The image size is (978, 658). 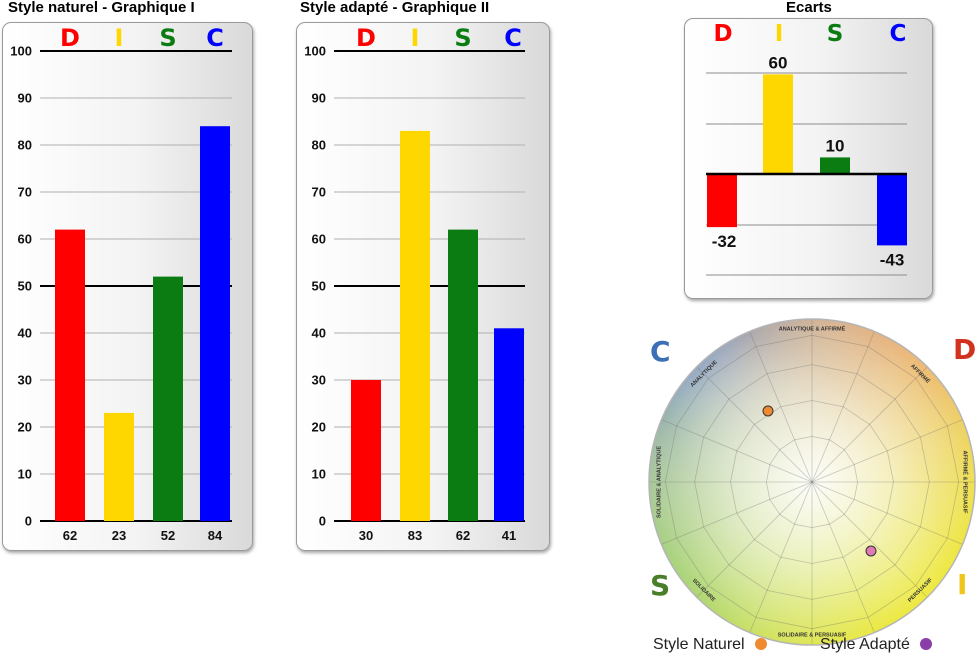 What do you see at coordinates (724, 241) in the screenshot?
I see `ecart-value-d: -32` at bounding box center [724, 241].